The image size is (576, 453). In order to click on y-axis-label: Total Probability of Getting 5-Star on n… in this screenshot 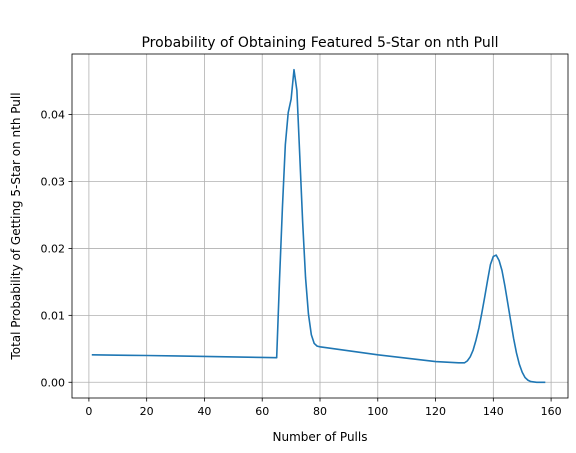, I will do `click(16, 226)`.